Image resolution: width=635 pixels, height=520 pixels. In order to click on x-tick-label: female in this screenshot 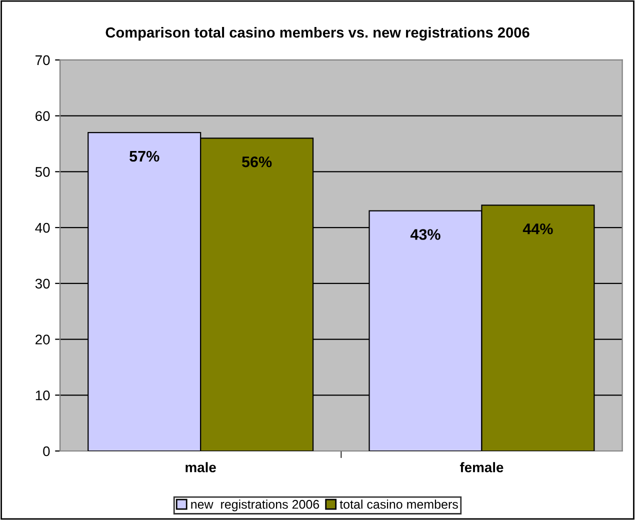, I will do `click(482, 467)`.